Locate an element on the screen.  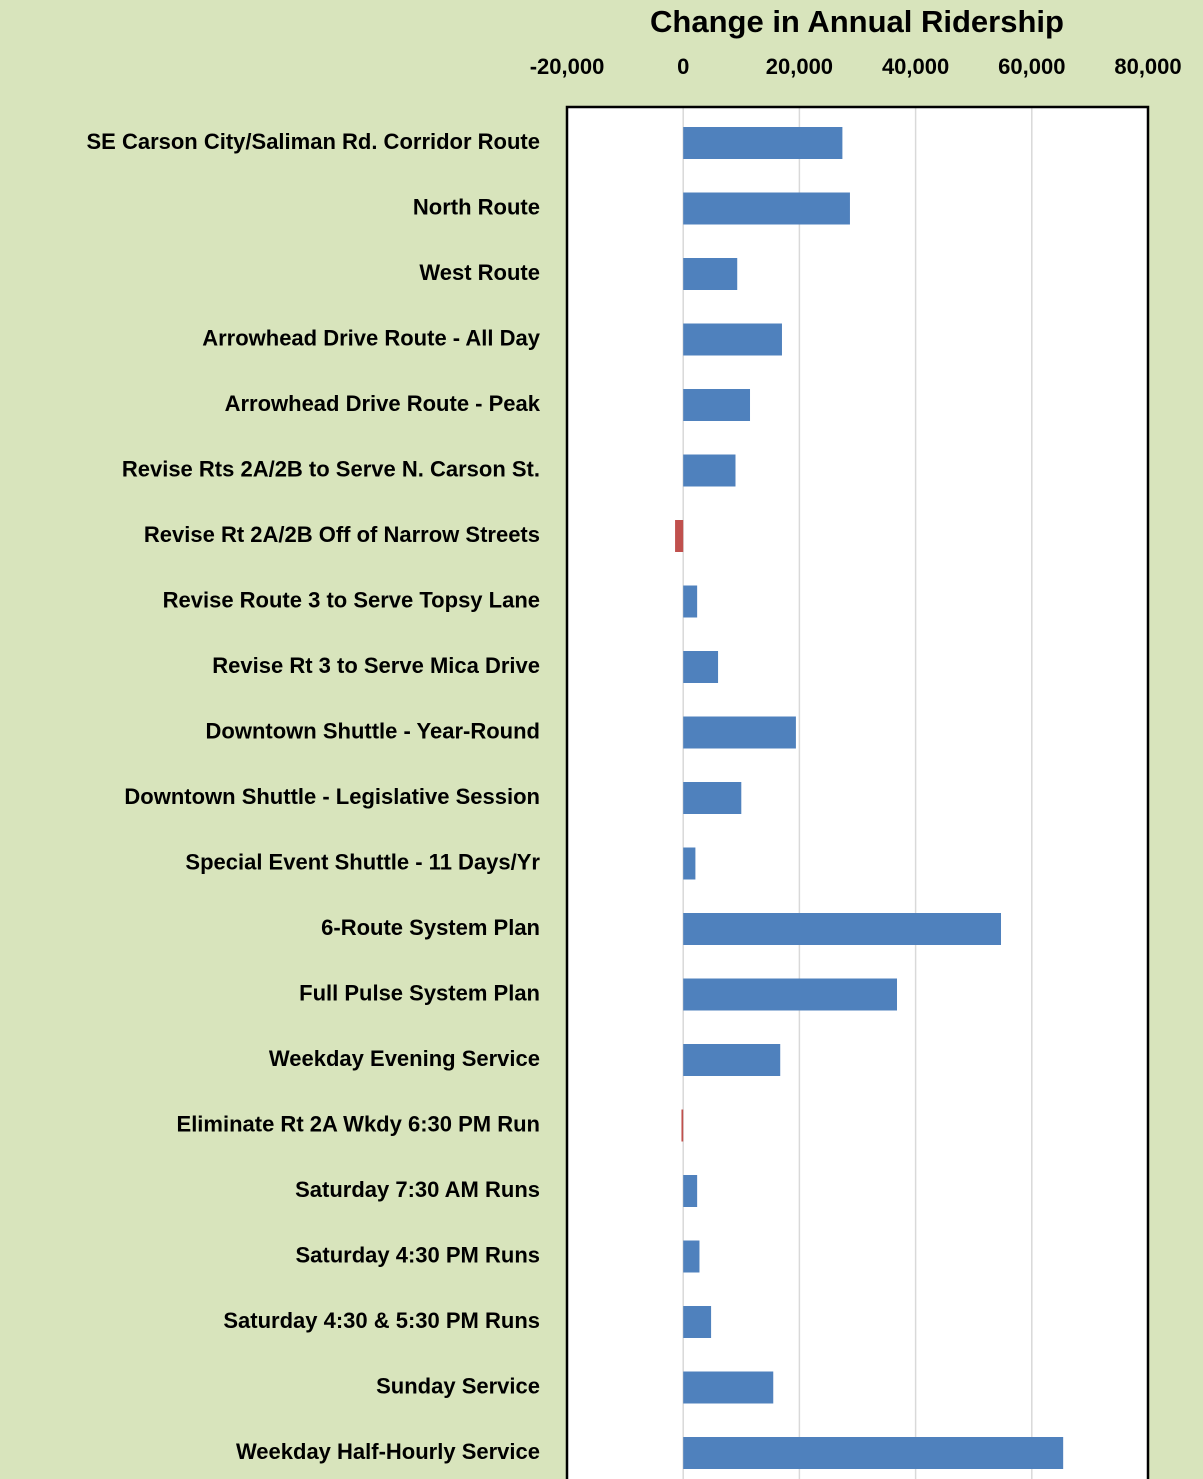
y-tick-label: Weekday Half-Hourly Service is located at coordinates (388, 1451).